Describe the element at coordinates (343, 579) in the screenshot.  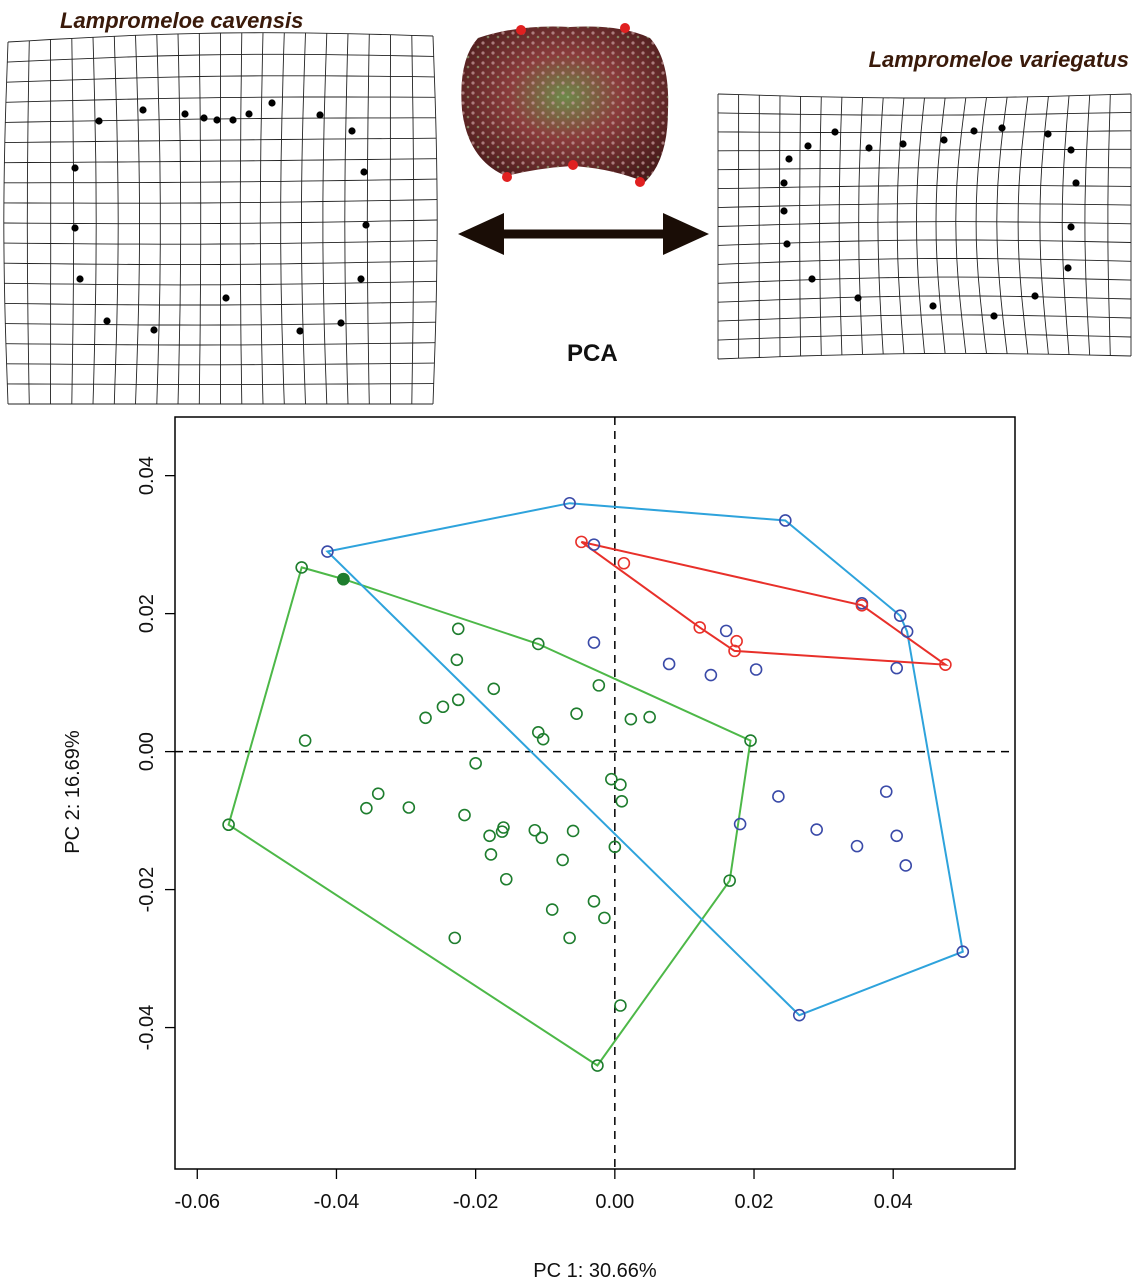
I see `green-point-filled` at that location.